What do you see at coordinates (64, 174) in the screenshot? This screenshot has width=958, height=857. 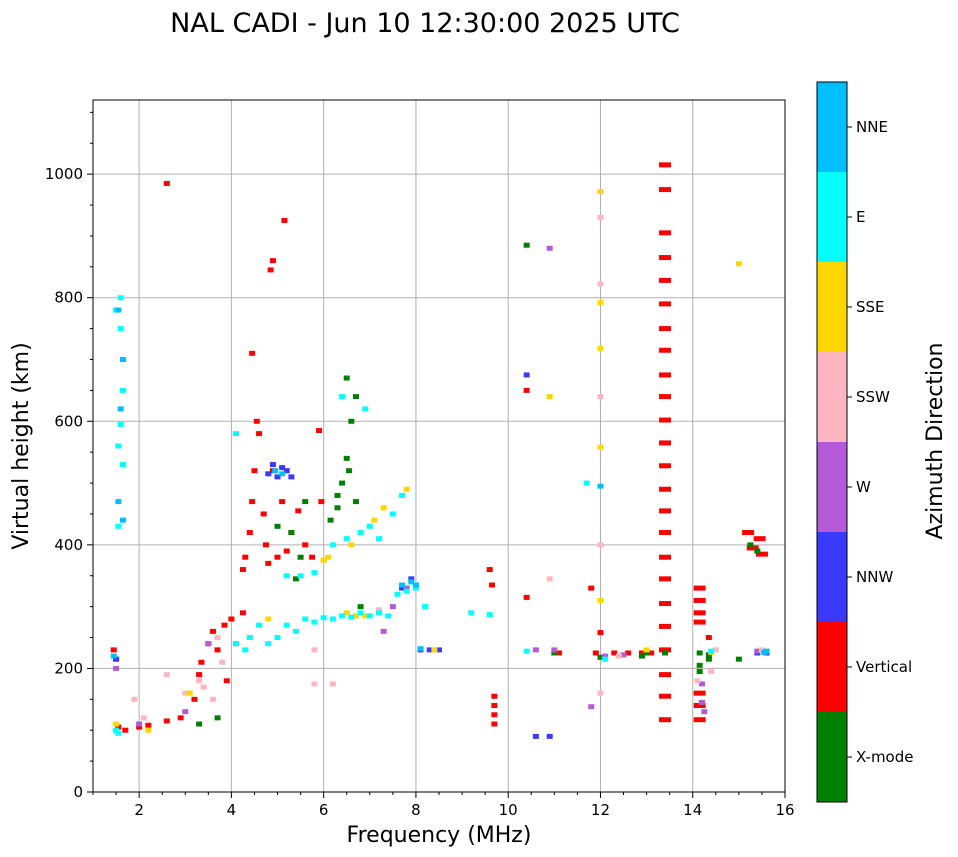 I see `y-tick-label: 1000` at bounding box center [64, 174].